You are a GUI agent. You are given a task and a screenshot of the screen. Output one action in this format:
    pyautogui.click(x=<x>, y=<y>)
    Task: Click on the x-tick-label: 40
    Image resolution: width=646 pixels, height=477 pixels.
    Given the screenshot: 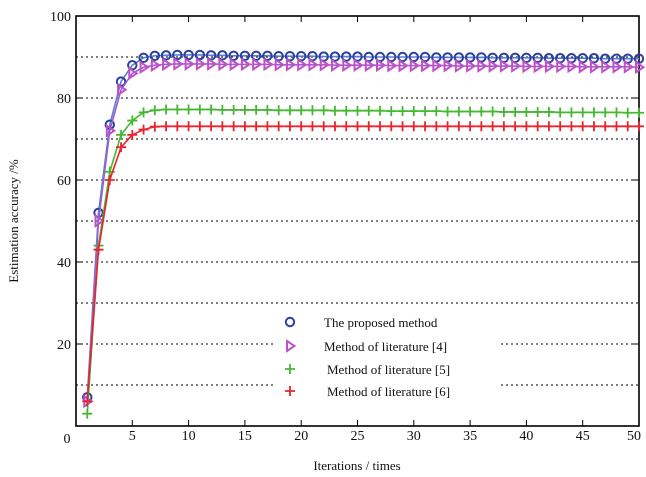 What is the action you would take?
    pyautogui.click(x=526, y=436)
    